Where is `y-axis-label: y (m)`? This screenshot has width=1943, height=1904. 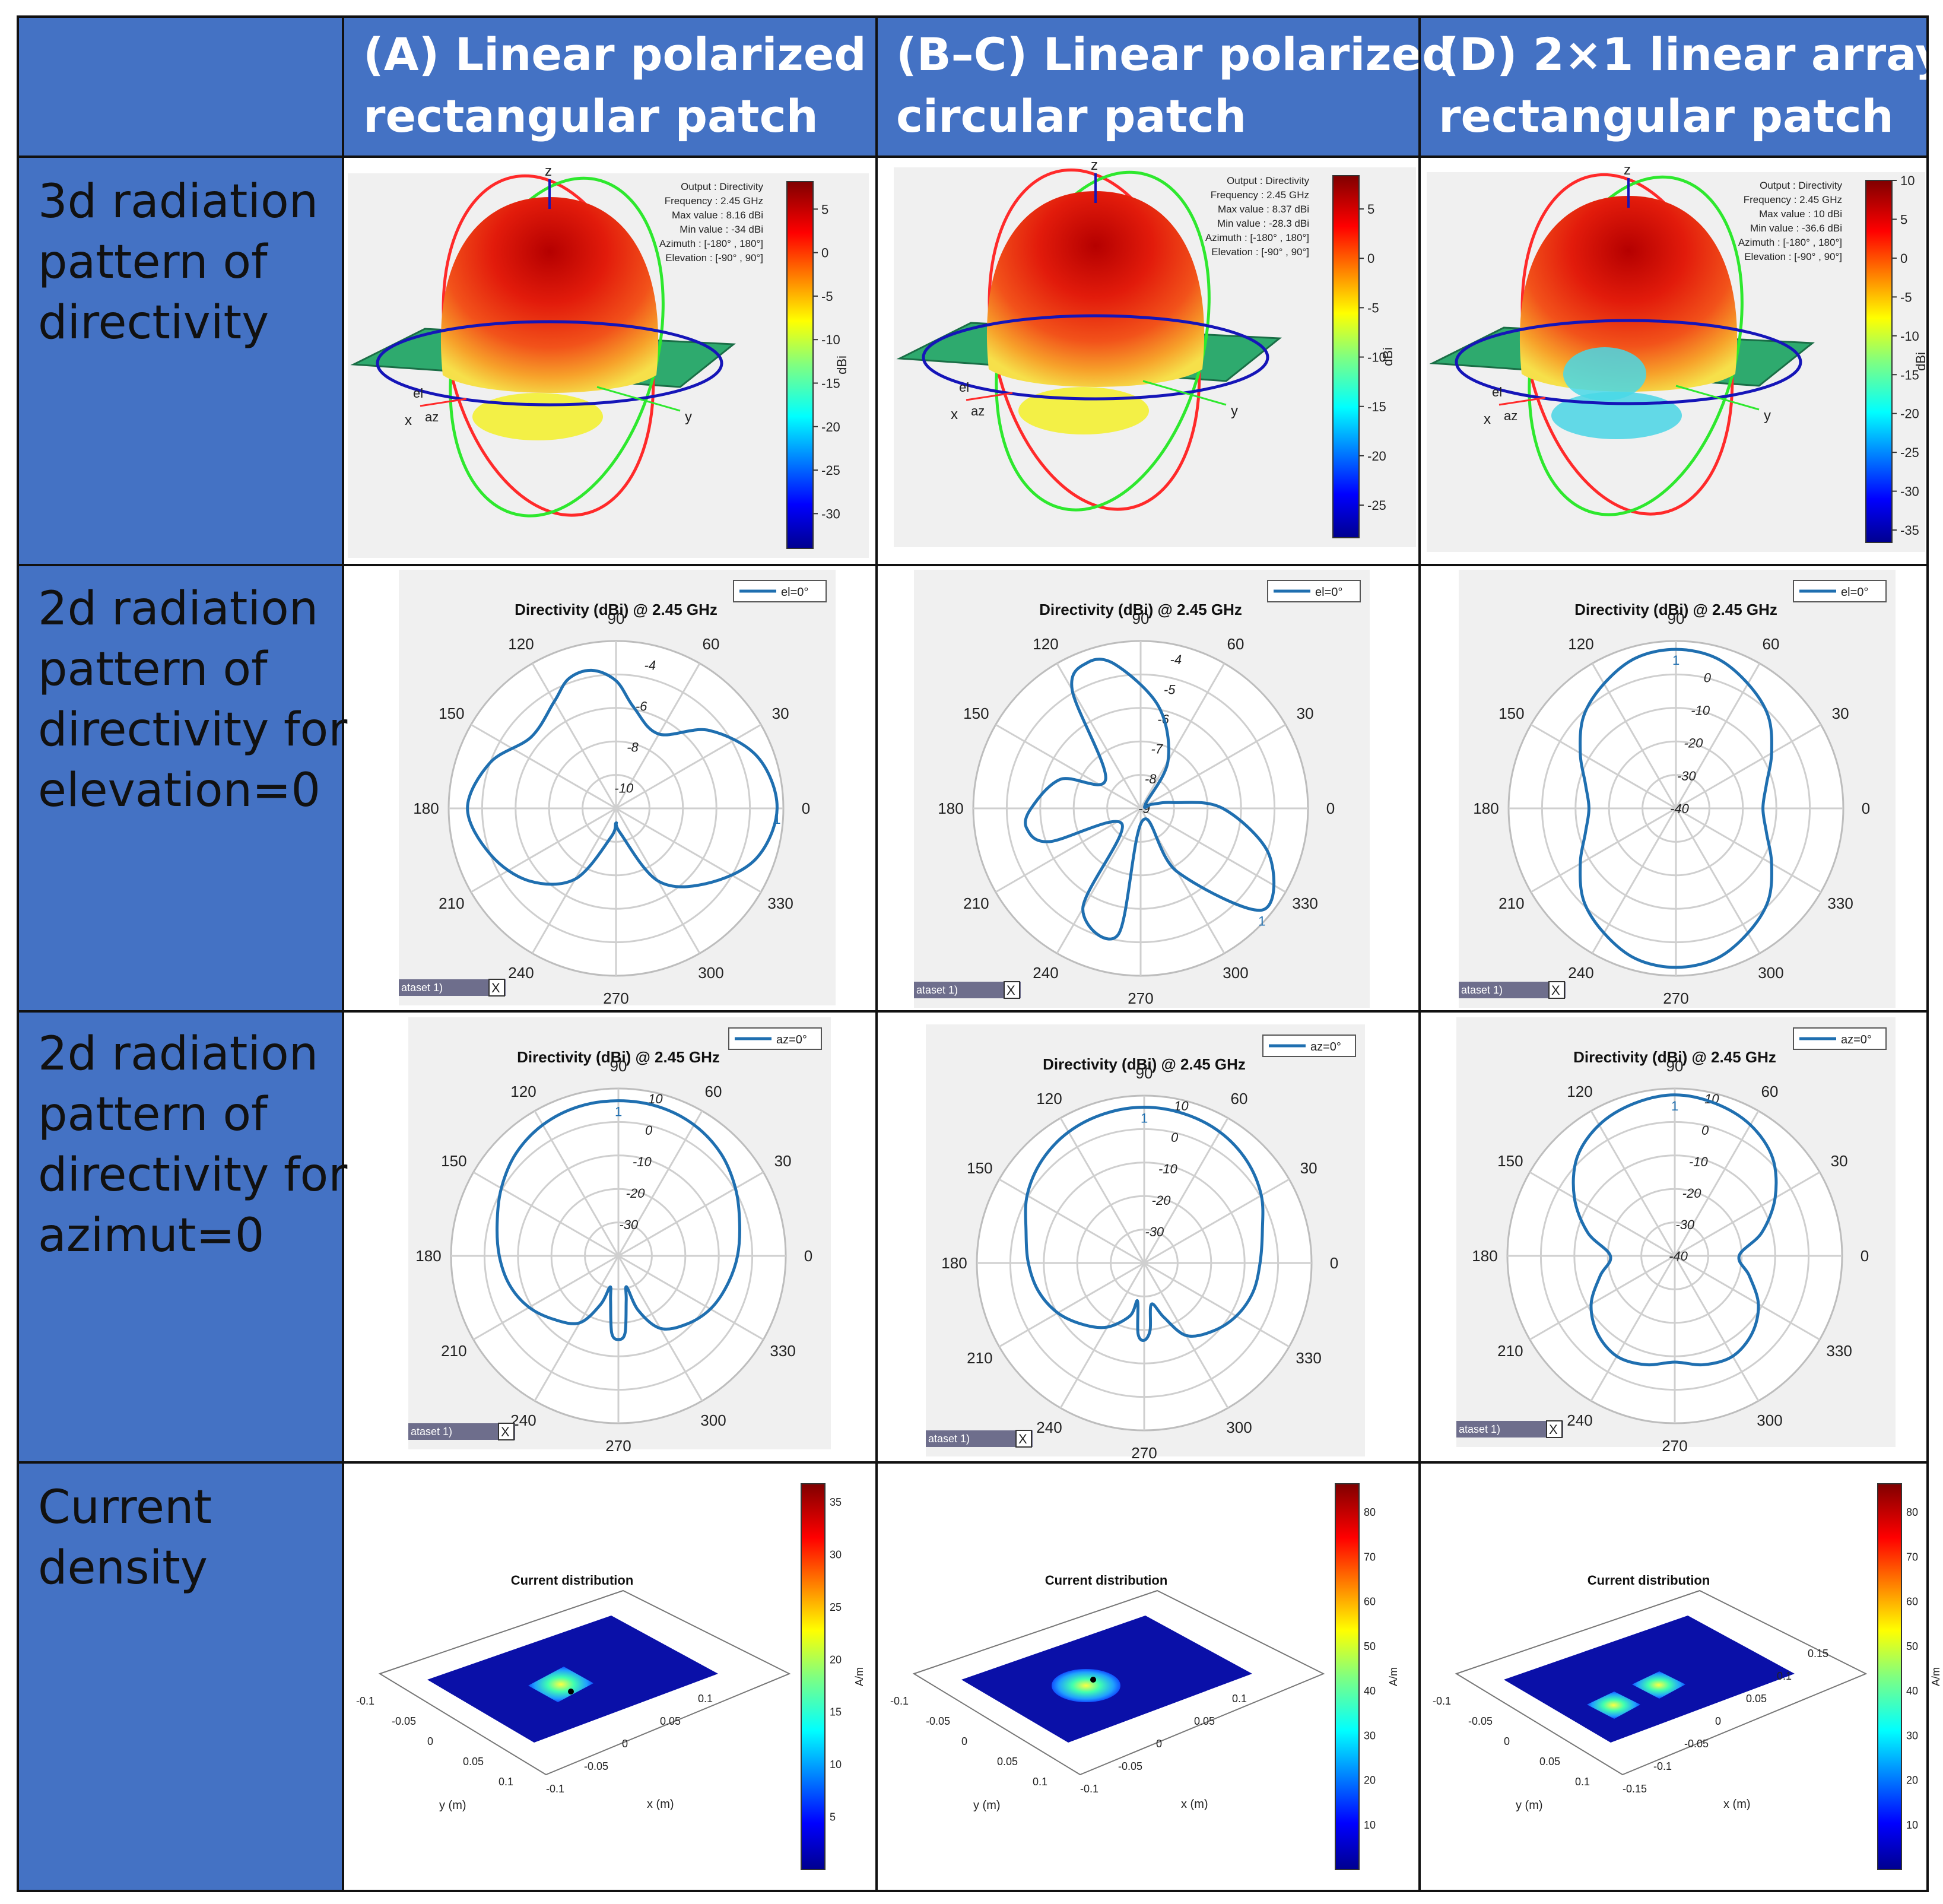
y-axis-label: y (m) is located at coordinates (1529, 1805).